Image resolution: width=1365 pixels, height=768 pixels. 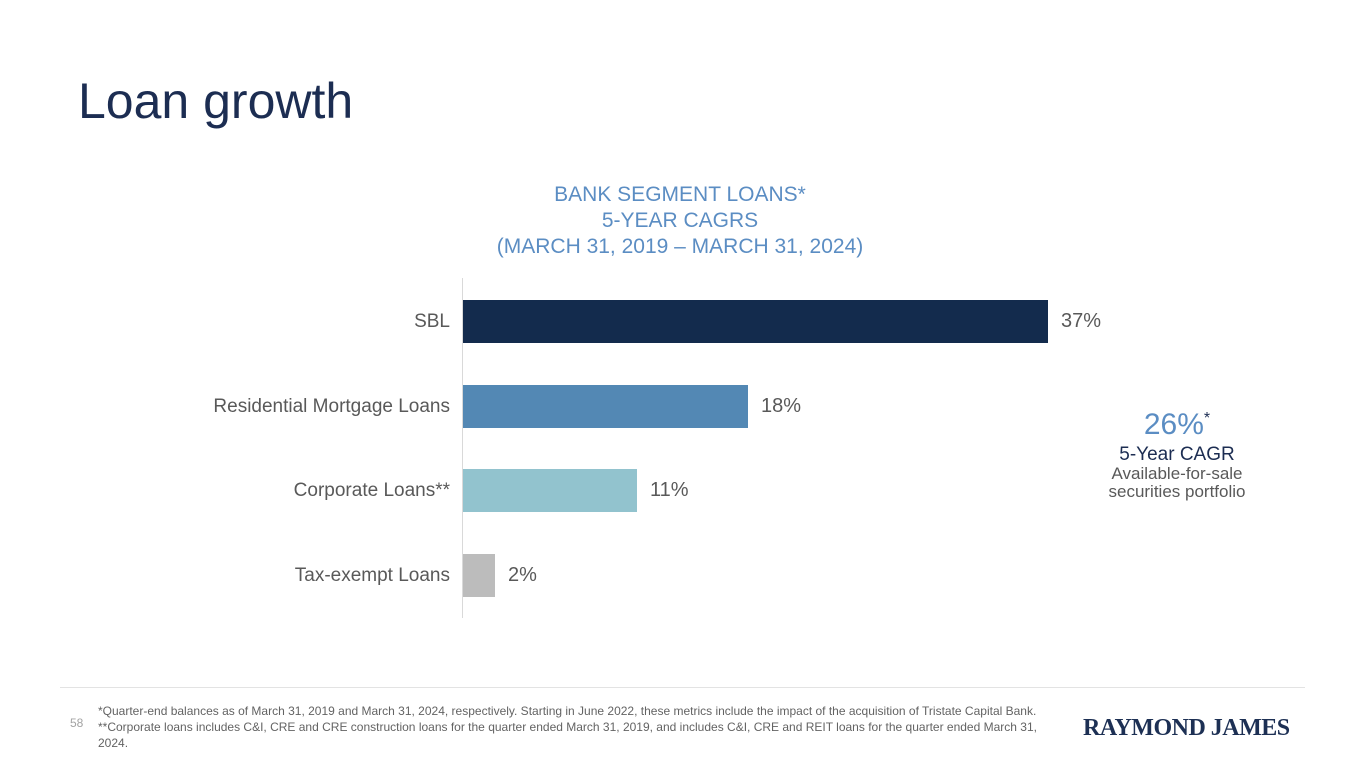 What do you see at coordinates (605, 406) in the screenshot?
I see `bar-residential-mortgage-loans` at bounding box center [605, 406].